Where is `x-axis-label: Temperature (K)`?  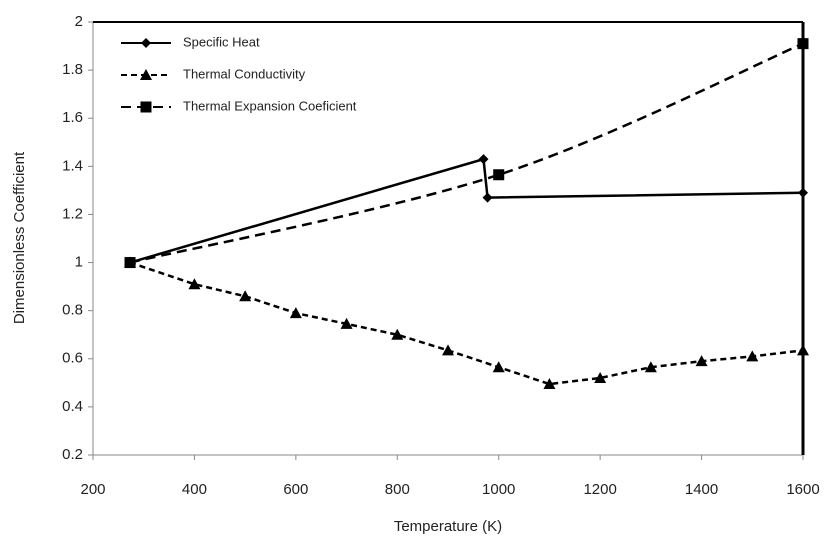
x-axis-label: Temperature (K) is located at coordinates (448, 526).